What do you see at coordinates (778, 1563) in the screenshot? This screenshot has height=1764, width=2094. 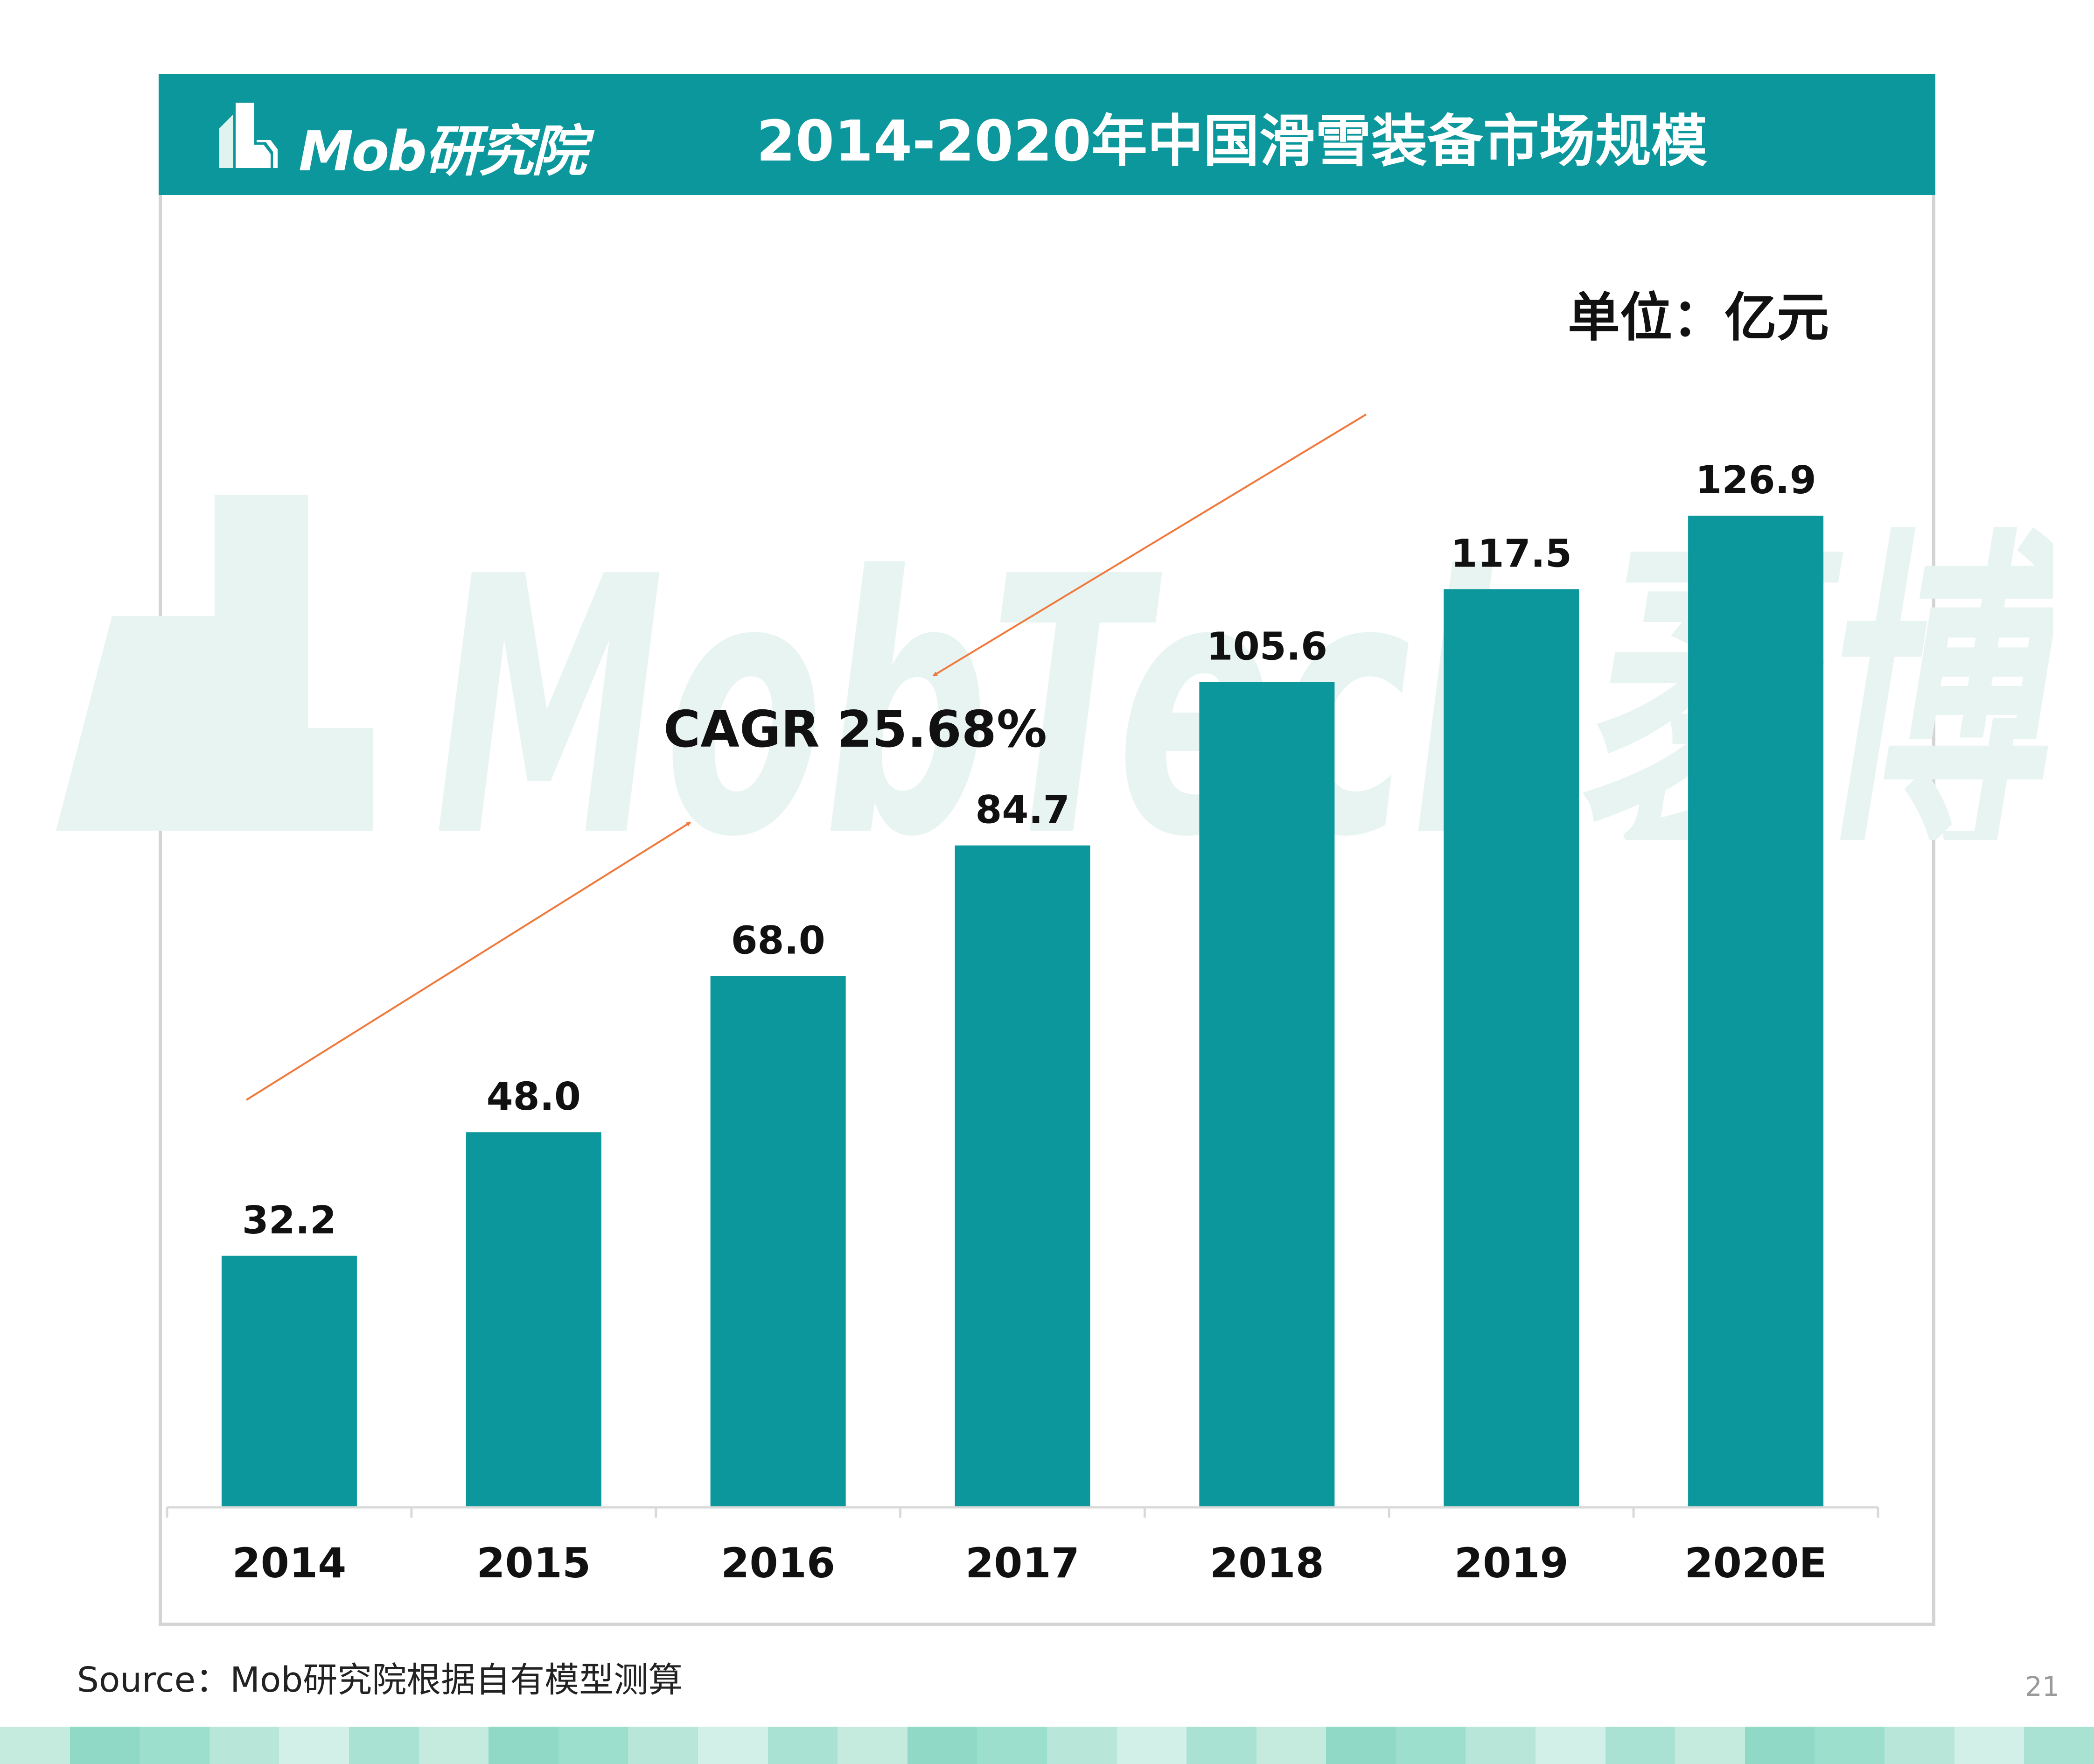 I see `category-label-2016: 2016` at bounding box center [778, 1563].